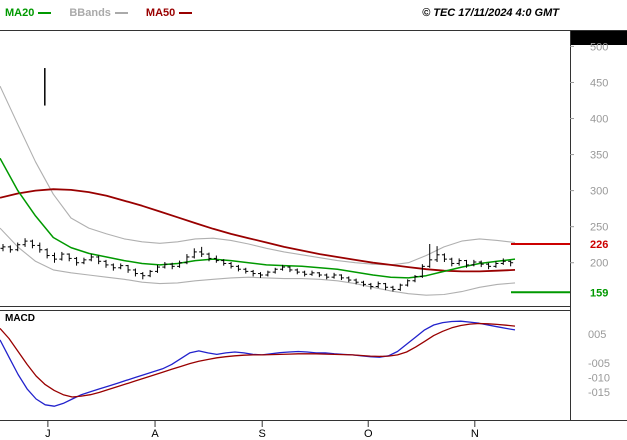  What do you see at coordinates (160, 13) in the screenshot?
I see `legend-label-ma50: MA50` at bounding box center [160, 13].